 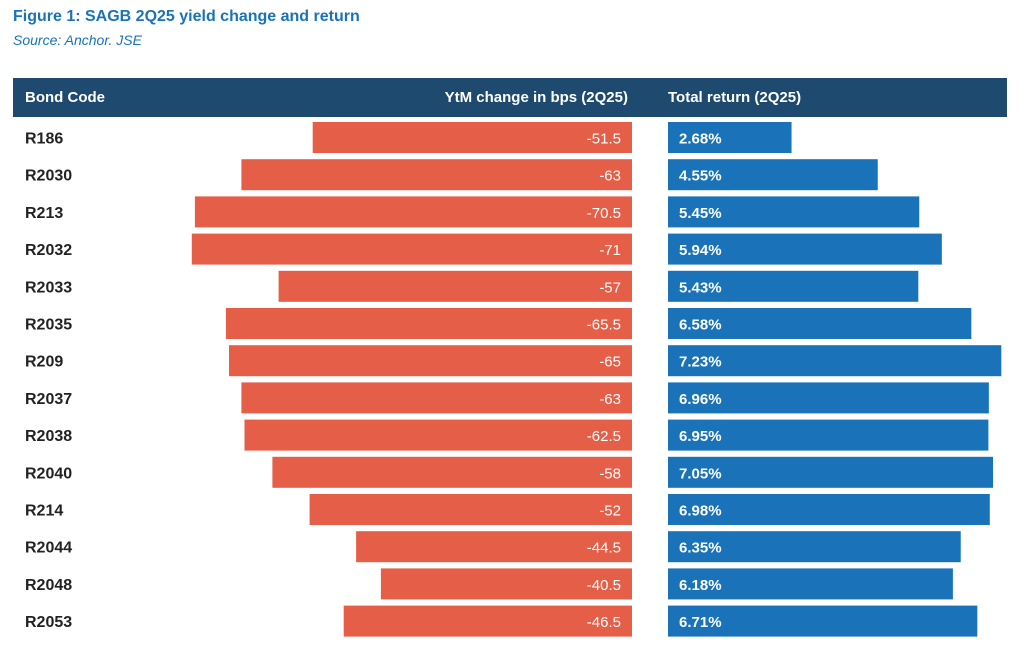 What do you see at coordinates (700, 473) in the screenshot?
I see `return-value-label: 7.05%` at bounding box center [700, 473].